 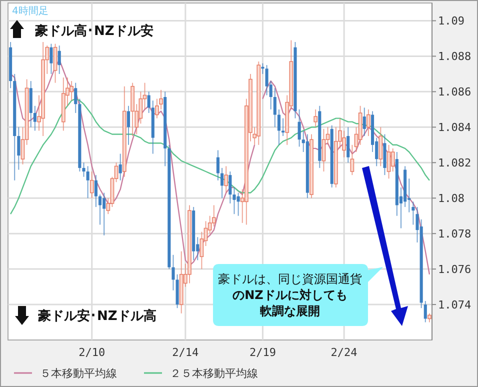 What do you see at coordinates (455, 233) in the screenshot?
I see `y-tick-label: 1.078` at bounding box center [455, 233].